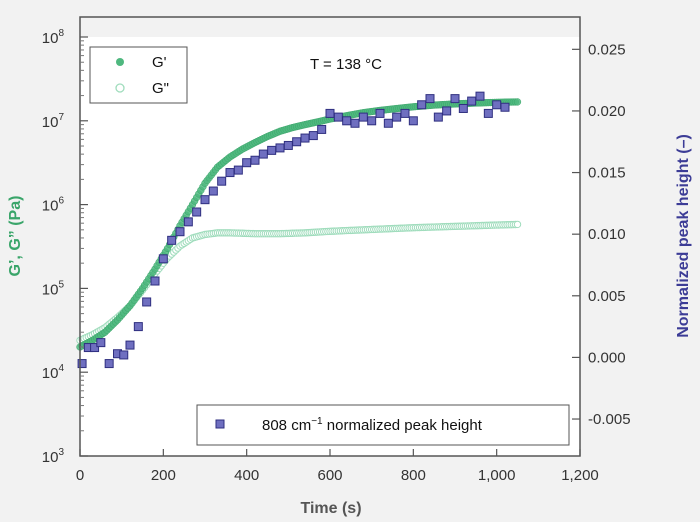  Describe the element at coordinates (403, 425) in the screenshot. I see `legend-peak-suffix: normalized peak height` at that location.